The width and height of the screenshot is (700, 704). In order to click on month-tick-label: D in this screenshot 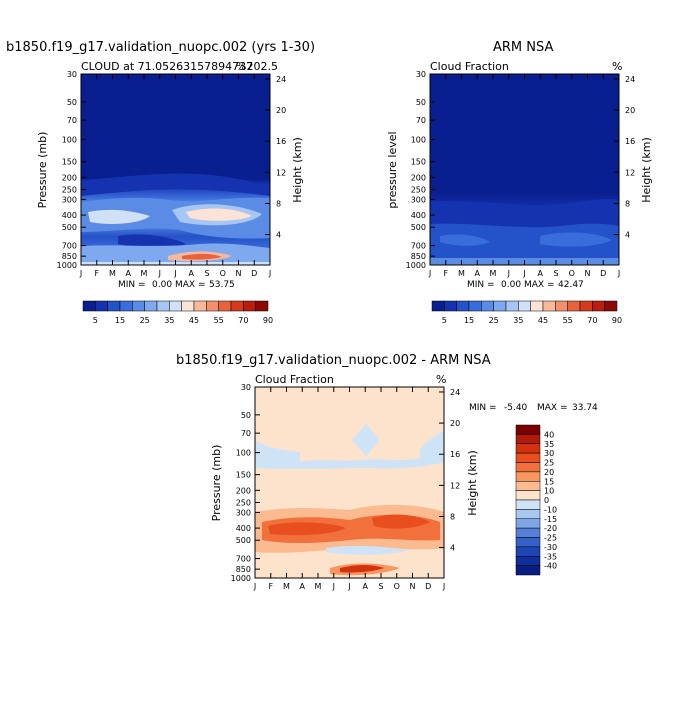, I will do `click(254, 273)`.